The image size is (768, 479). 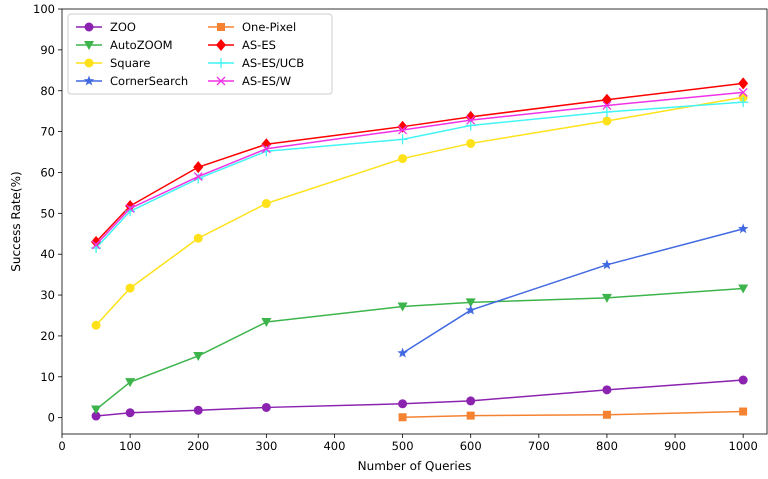 What do you see at coordinates (47, 335) in the screenshot?
I see `y-tick-label: 20` at bounding box center [47, 335].